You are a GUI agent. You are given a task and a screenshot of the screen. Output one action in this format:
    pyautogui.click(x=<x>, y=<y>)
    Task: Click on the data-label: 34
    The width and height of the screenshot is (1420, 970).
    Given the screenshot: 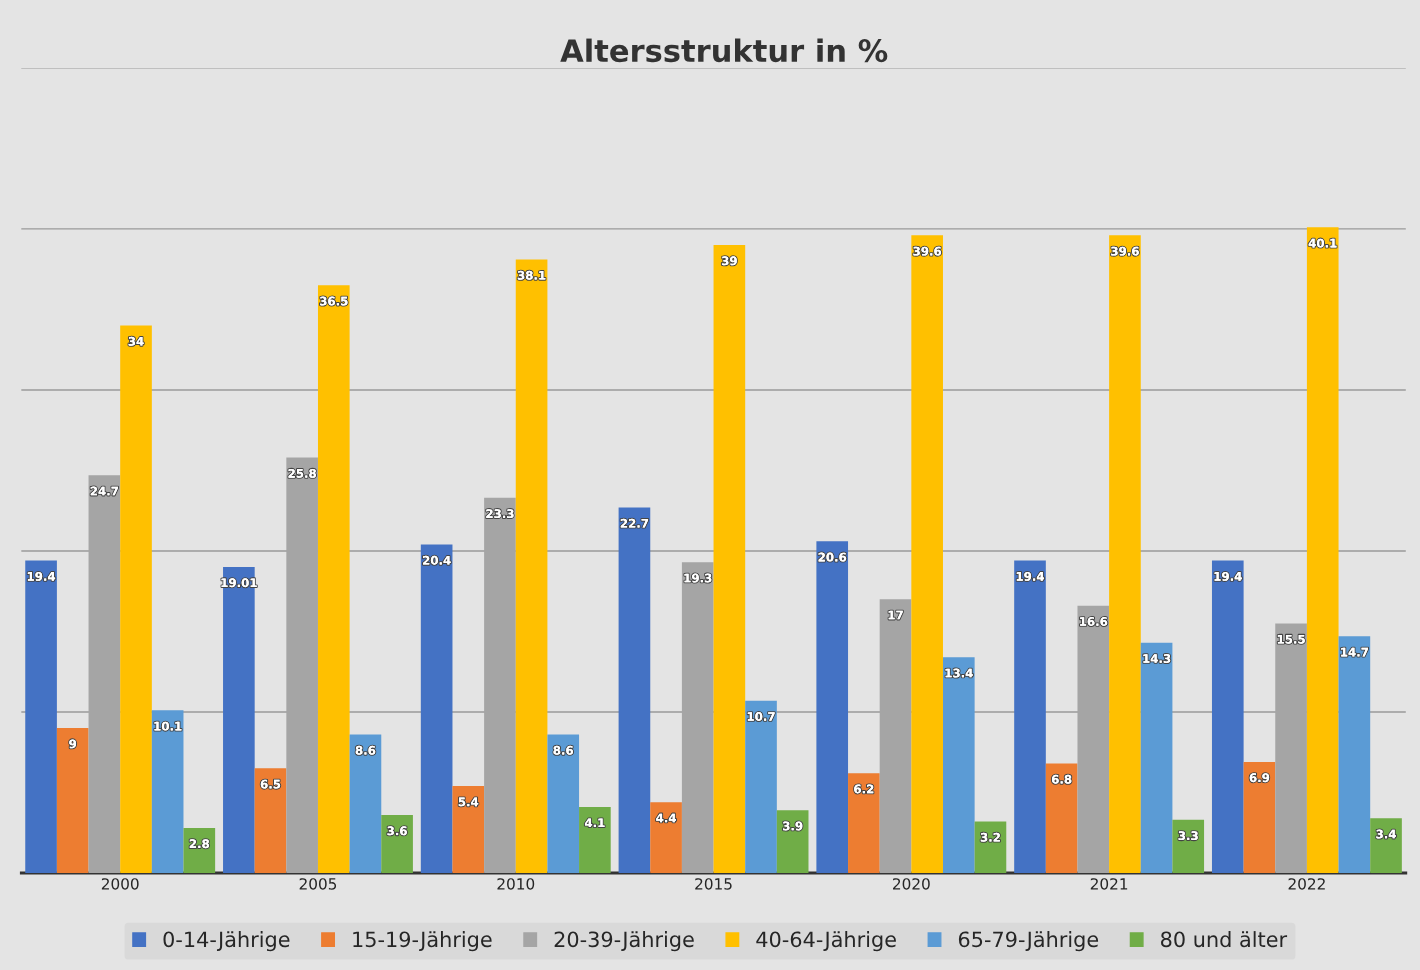 What is the action you would take?
    pyautogui.click(x=136, y=341)
    